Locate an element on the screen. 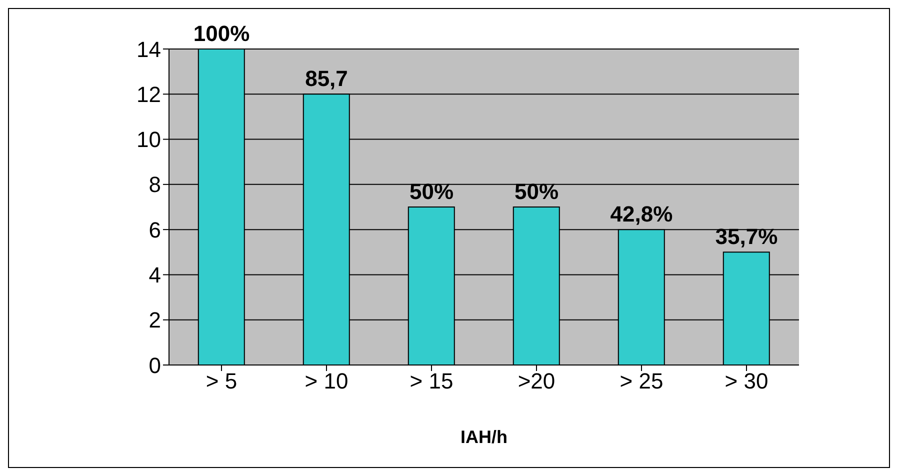 This screenshot has height=475, width=905. y-tick-label: 4 is located at coordinates (154, 275).